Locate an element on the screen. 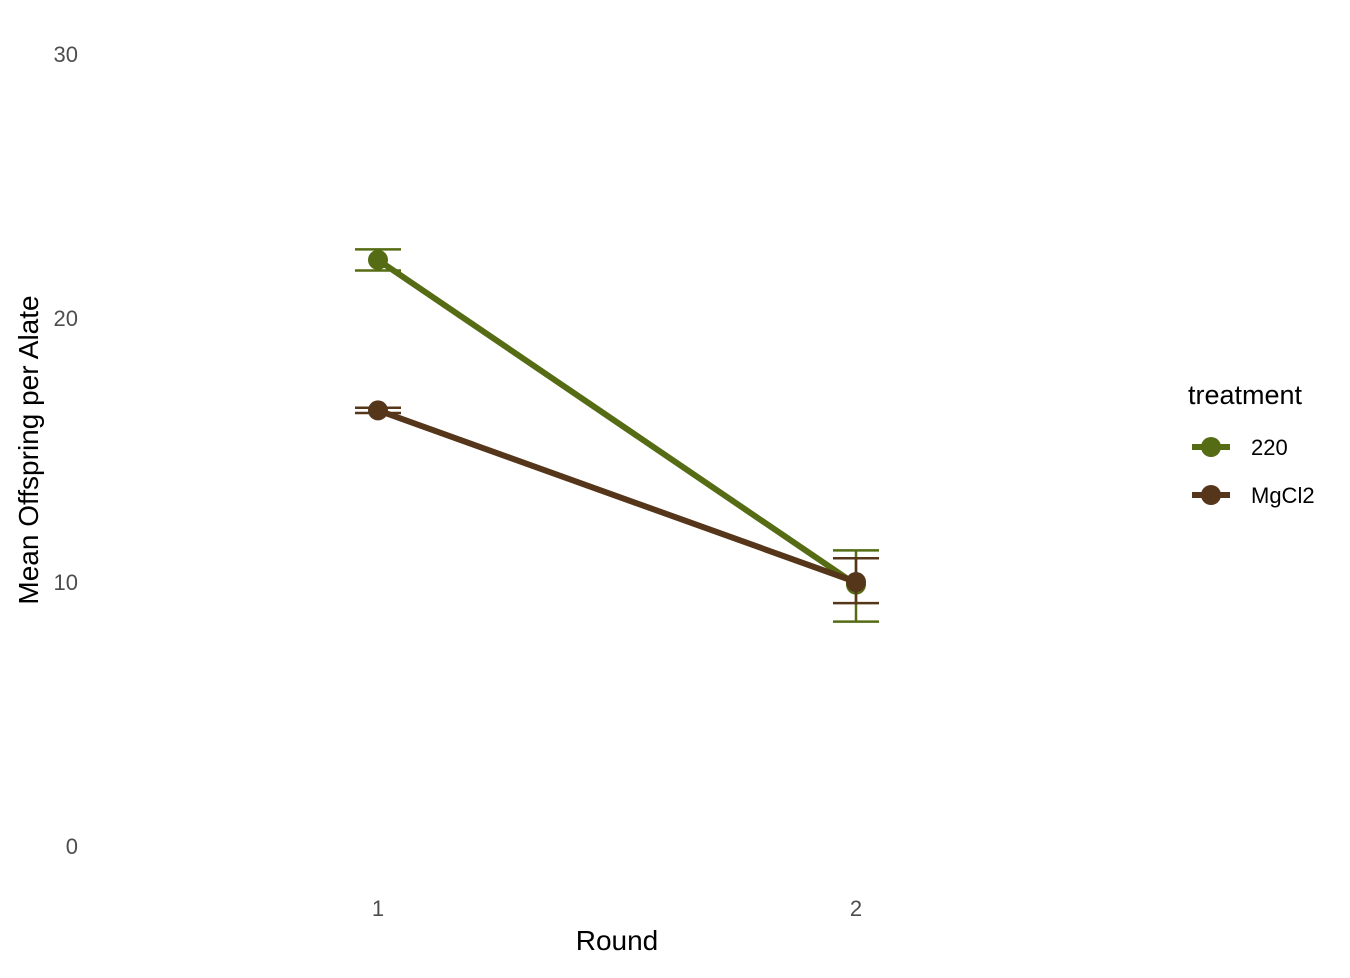 Image resolution: width=1350 pixels, height=978 pixels. legend-item: 220 is located at coordinates (1240, 447).